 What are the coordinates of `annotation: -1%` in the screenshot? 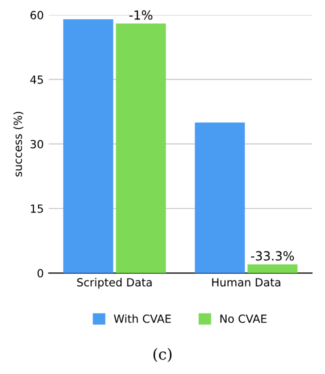 It's located at (140, 15).